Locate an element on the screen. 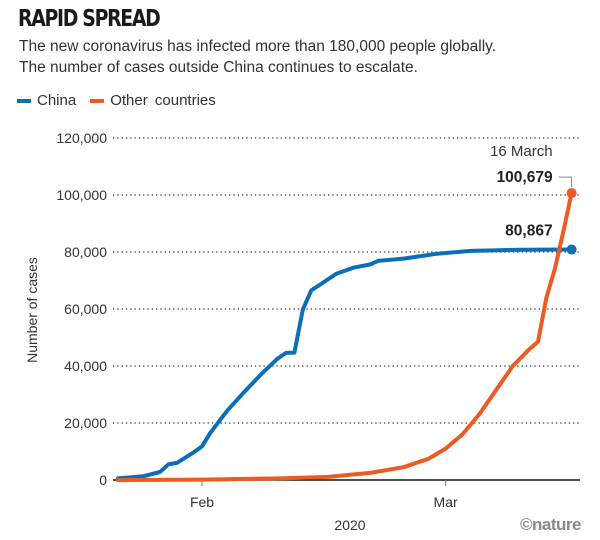 This screenshot has height=540, width=600. endpoint-other-countries is located at coordinates (571, 193).